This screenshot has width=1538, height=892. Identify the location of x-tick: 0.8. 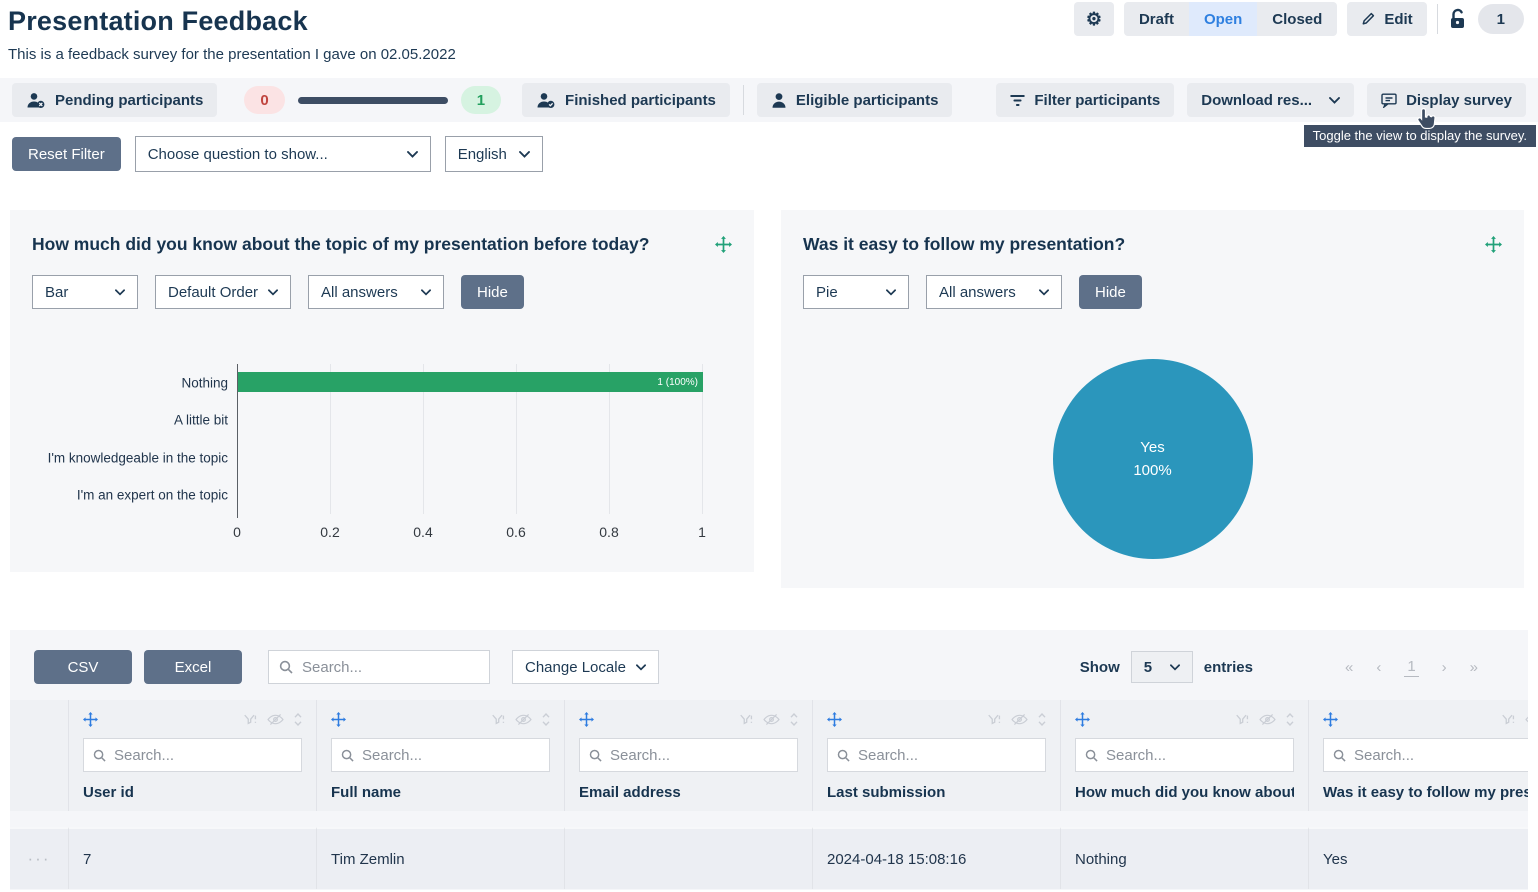
(609, 532).